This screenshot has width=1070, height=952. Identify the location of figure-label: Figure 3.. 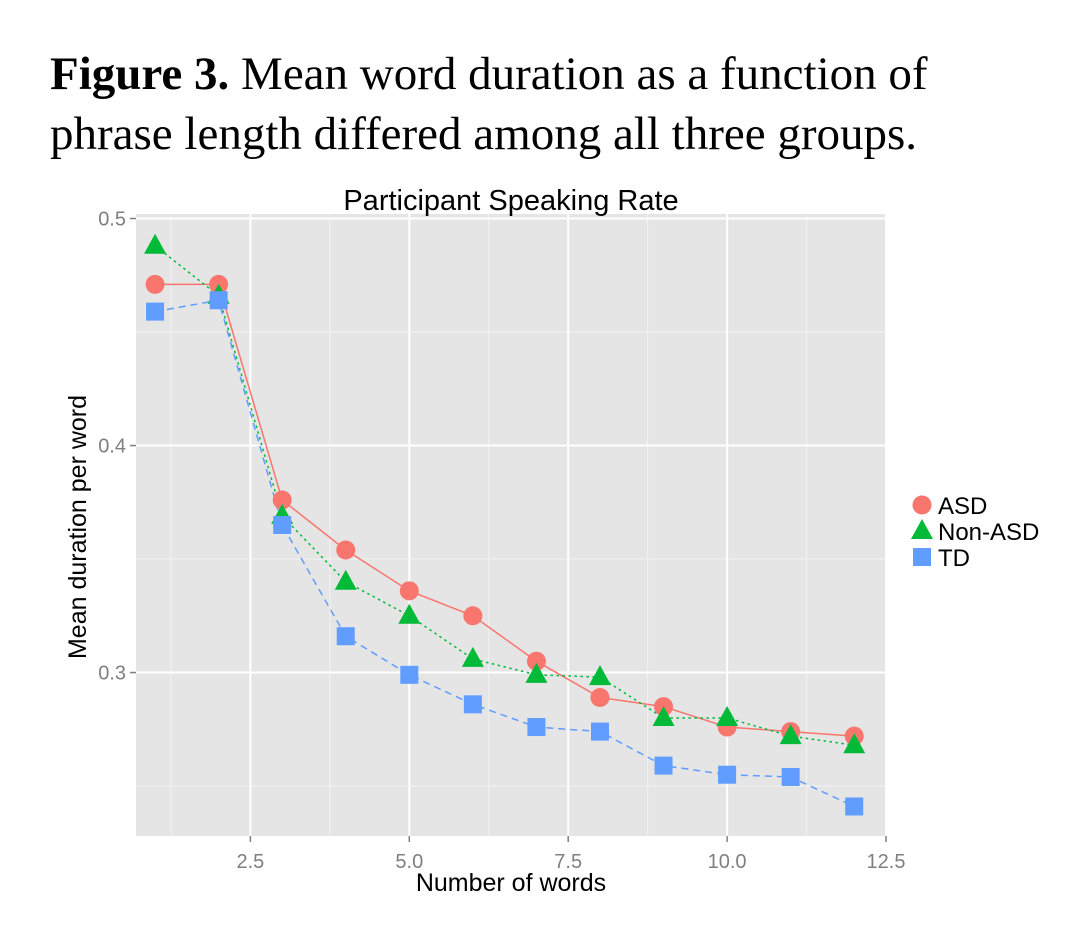
(140, 74).